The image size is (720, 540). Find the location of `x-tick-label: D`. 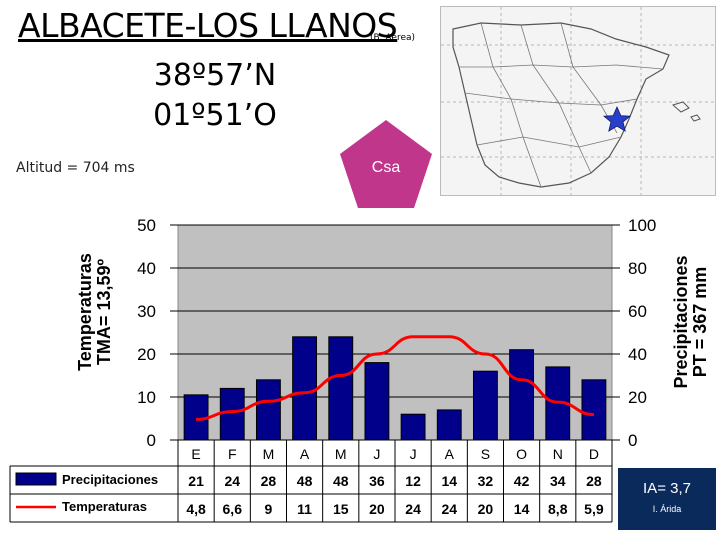

x-tick-label: D is located at coordinates (594, 454).